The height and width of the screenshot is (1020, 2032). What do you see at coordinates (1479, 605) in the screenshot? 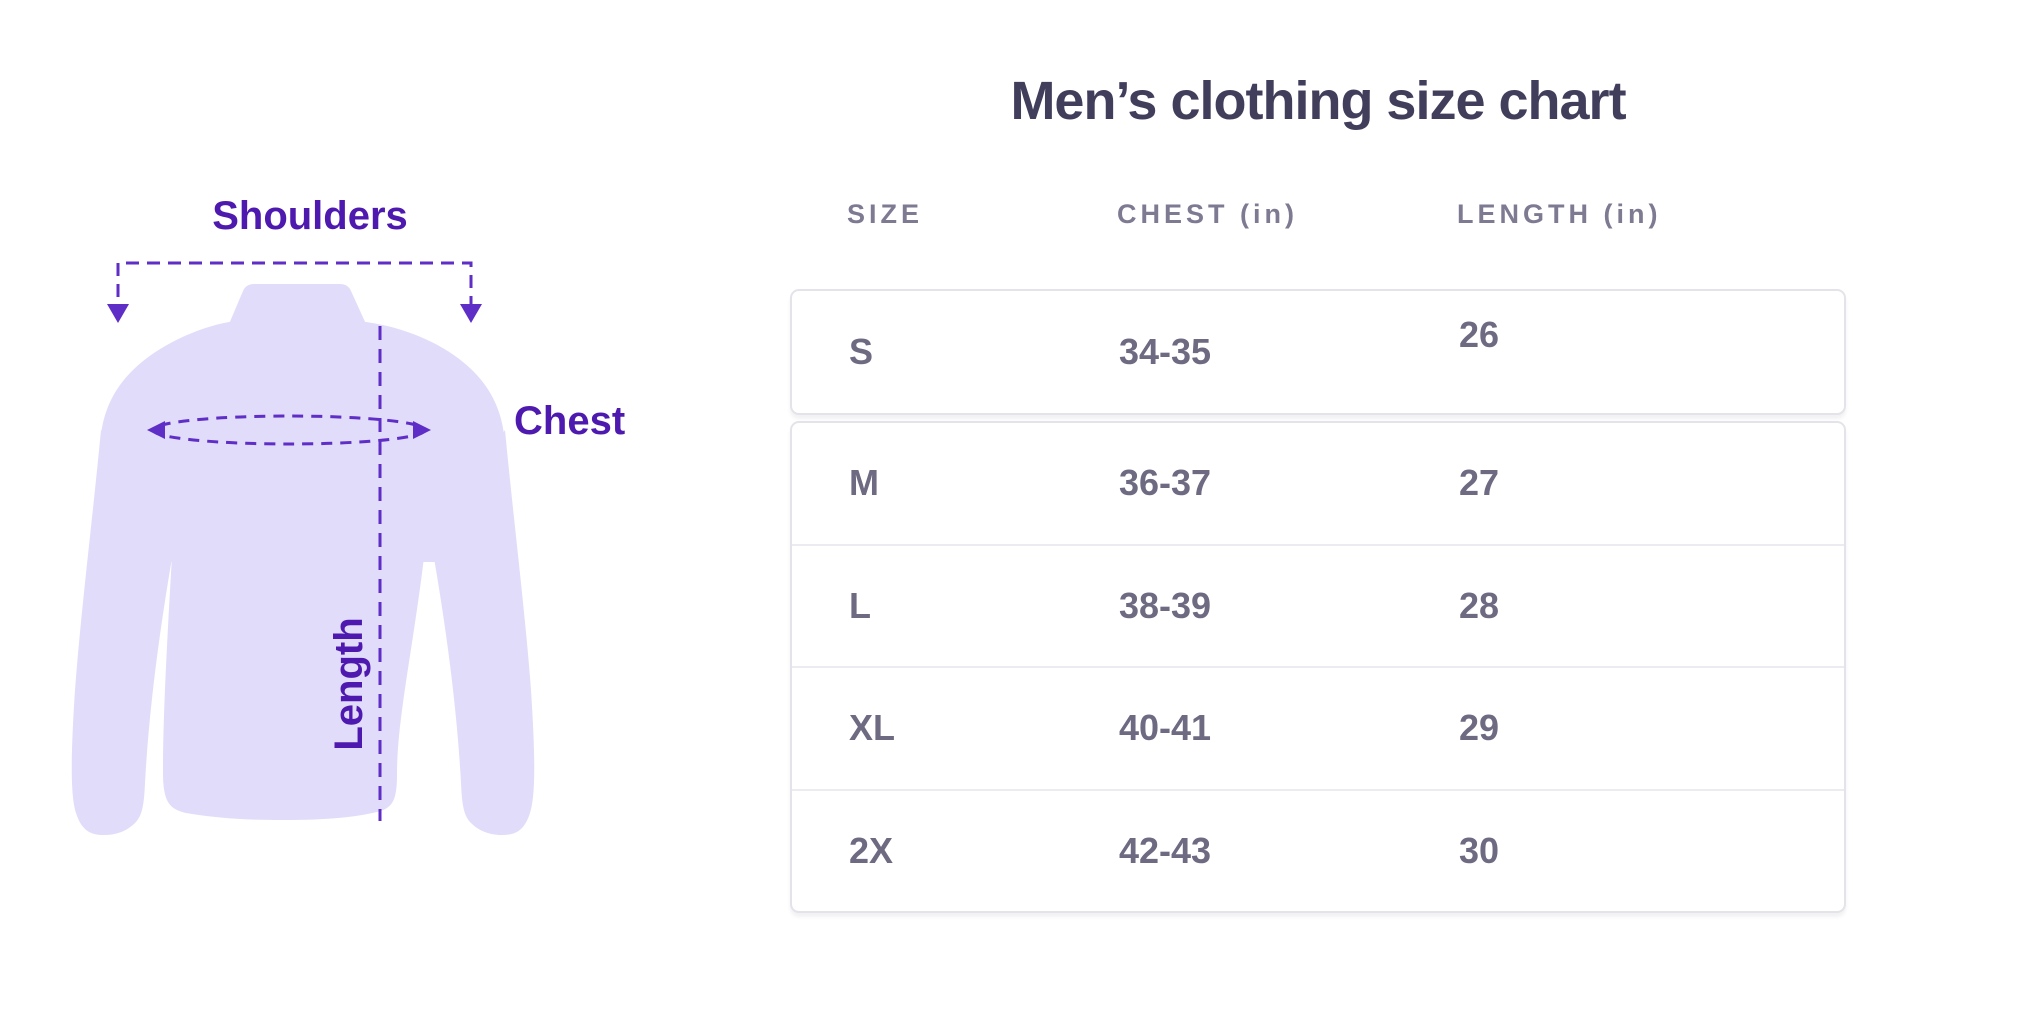
I see `cell-length: 28` at bounding box center [1479, 605].